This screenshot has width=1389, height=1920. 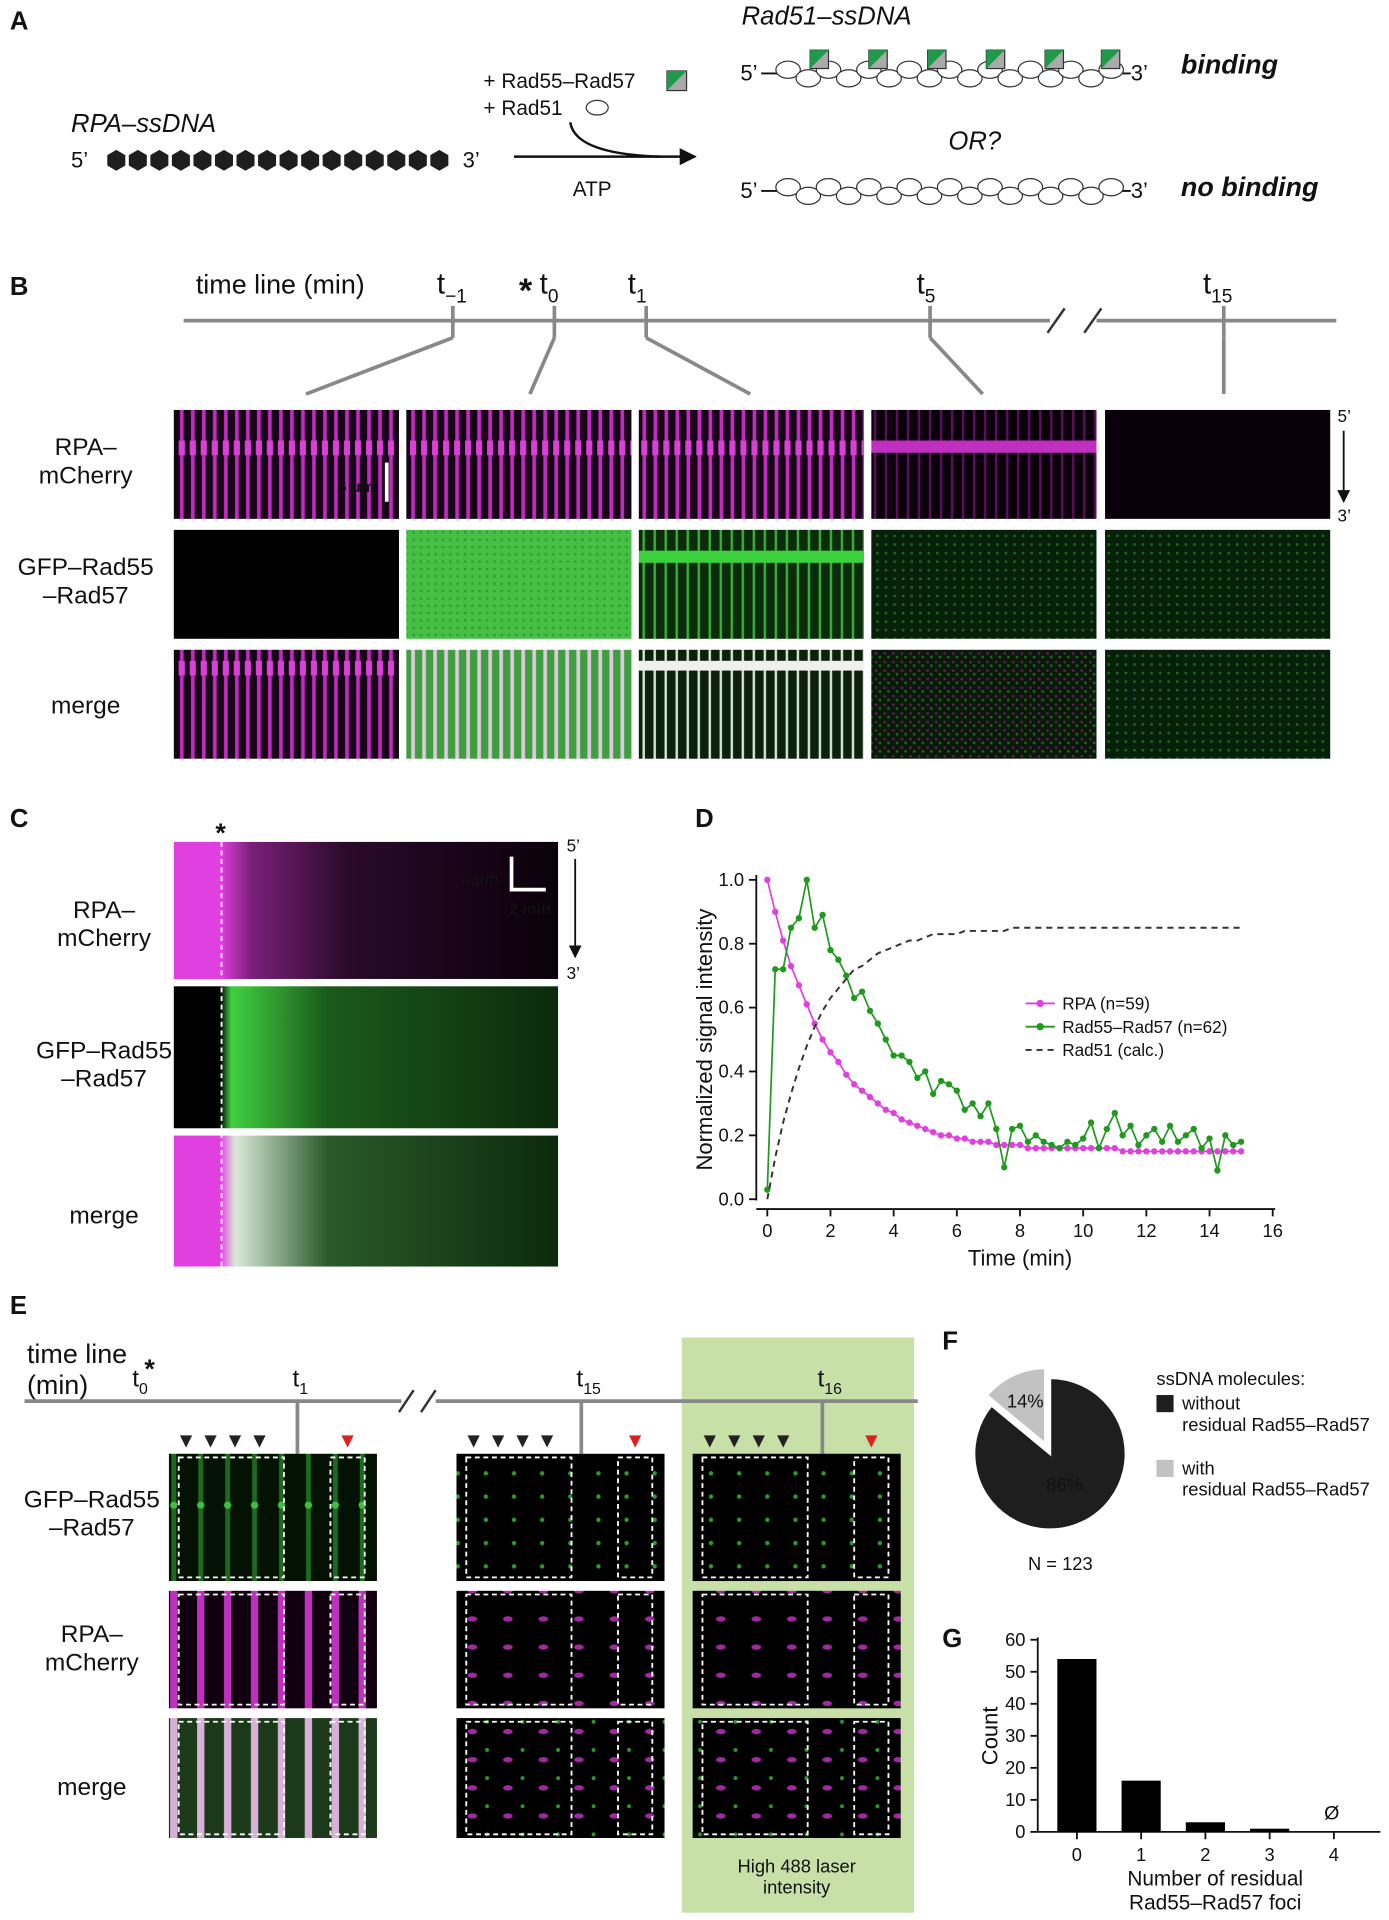 I want to click on time-sub: 0, so click(x=553, y=297).